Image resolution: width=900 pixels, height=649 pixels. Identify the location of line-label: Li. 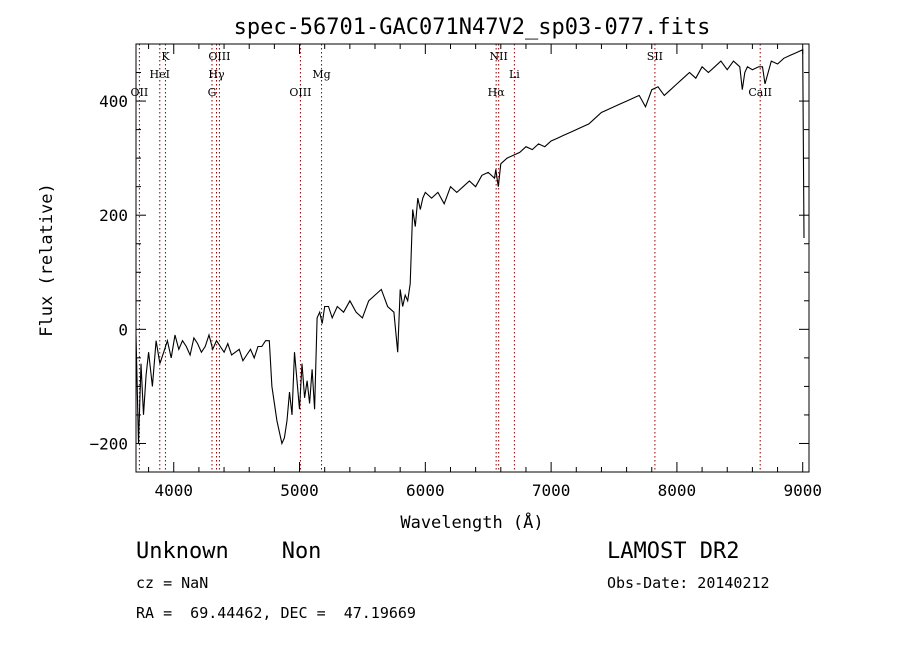
(514, 74).